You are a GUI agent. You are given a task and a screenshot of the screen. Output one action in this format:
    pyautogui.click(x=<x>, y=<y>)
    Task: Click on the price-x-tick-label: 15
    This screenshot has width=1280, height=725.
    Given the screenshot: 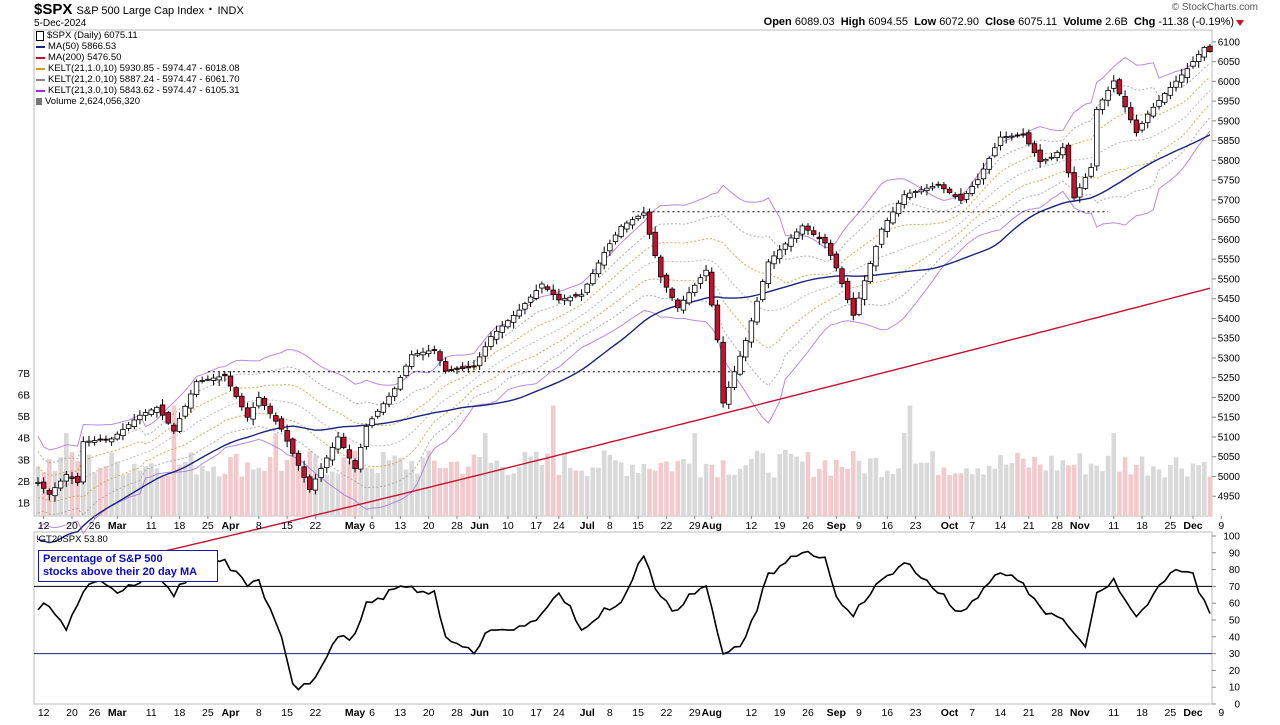 What is the action you would take?
    pyautogui.click(x=287, y=526)
    